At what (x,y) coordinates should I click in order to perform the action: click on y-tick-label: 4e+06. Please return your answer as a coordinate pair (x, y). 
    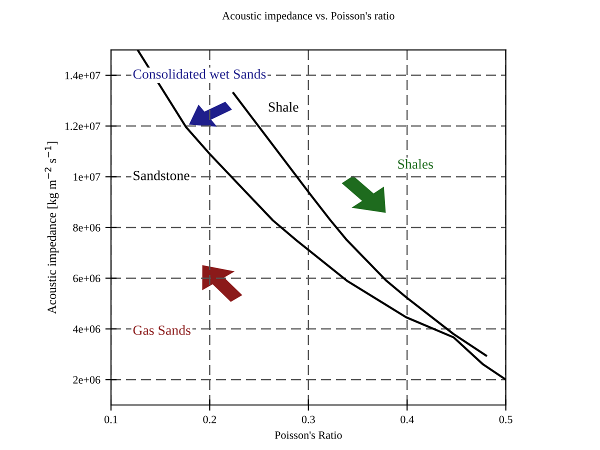
    Looking at the image, I should click on (86, 329).